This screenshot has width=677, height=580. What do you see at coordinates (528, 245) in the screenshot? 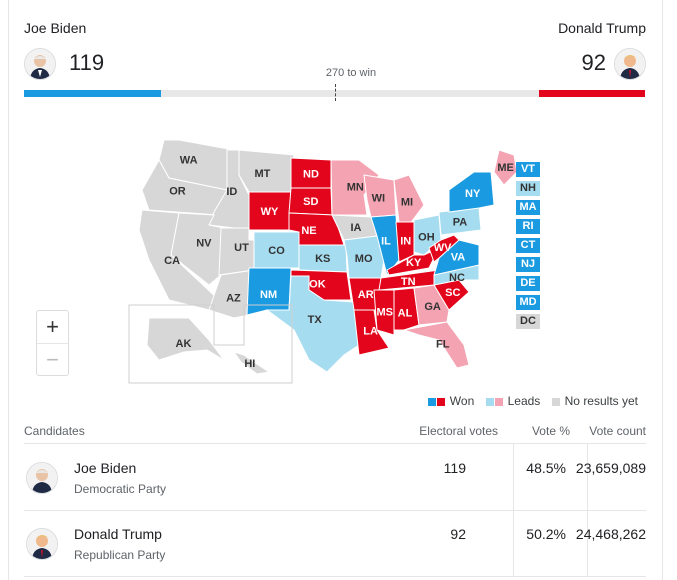
I see `small-state-ct: CT` at bounding box center [528, 245].